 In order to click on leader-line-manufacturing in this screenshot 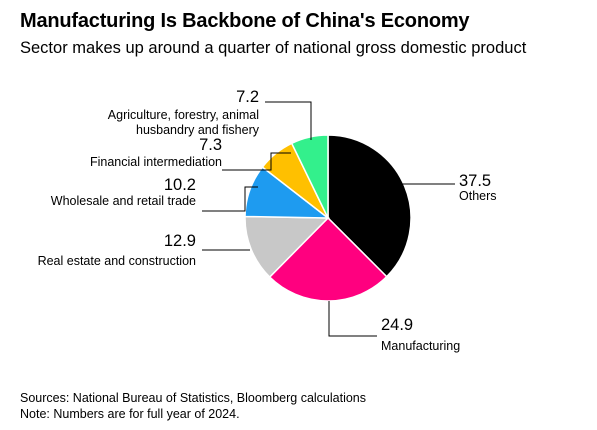, I will do `click(352, 319)`.